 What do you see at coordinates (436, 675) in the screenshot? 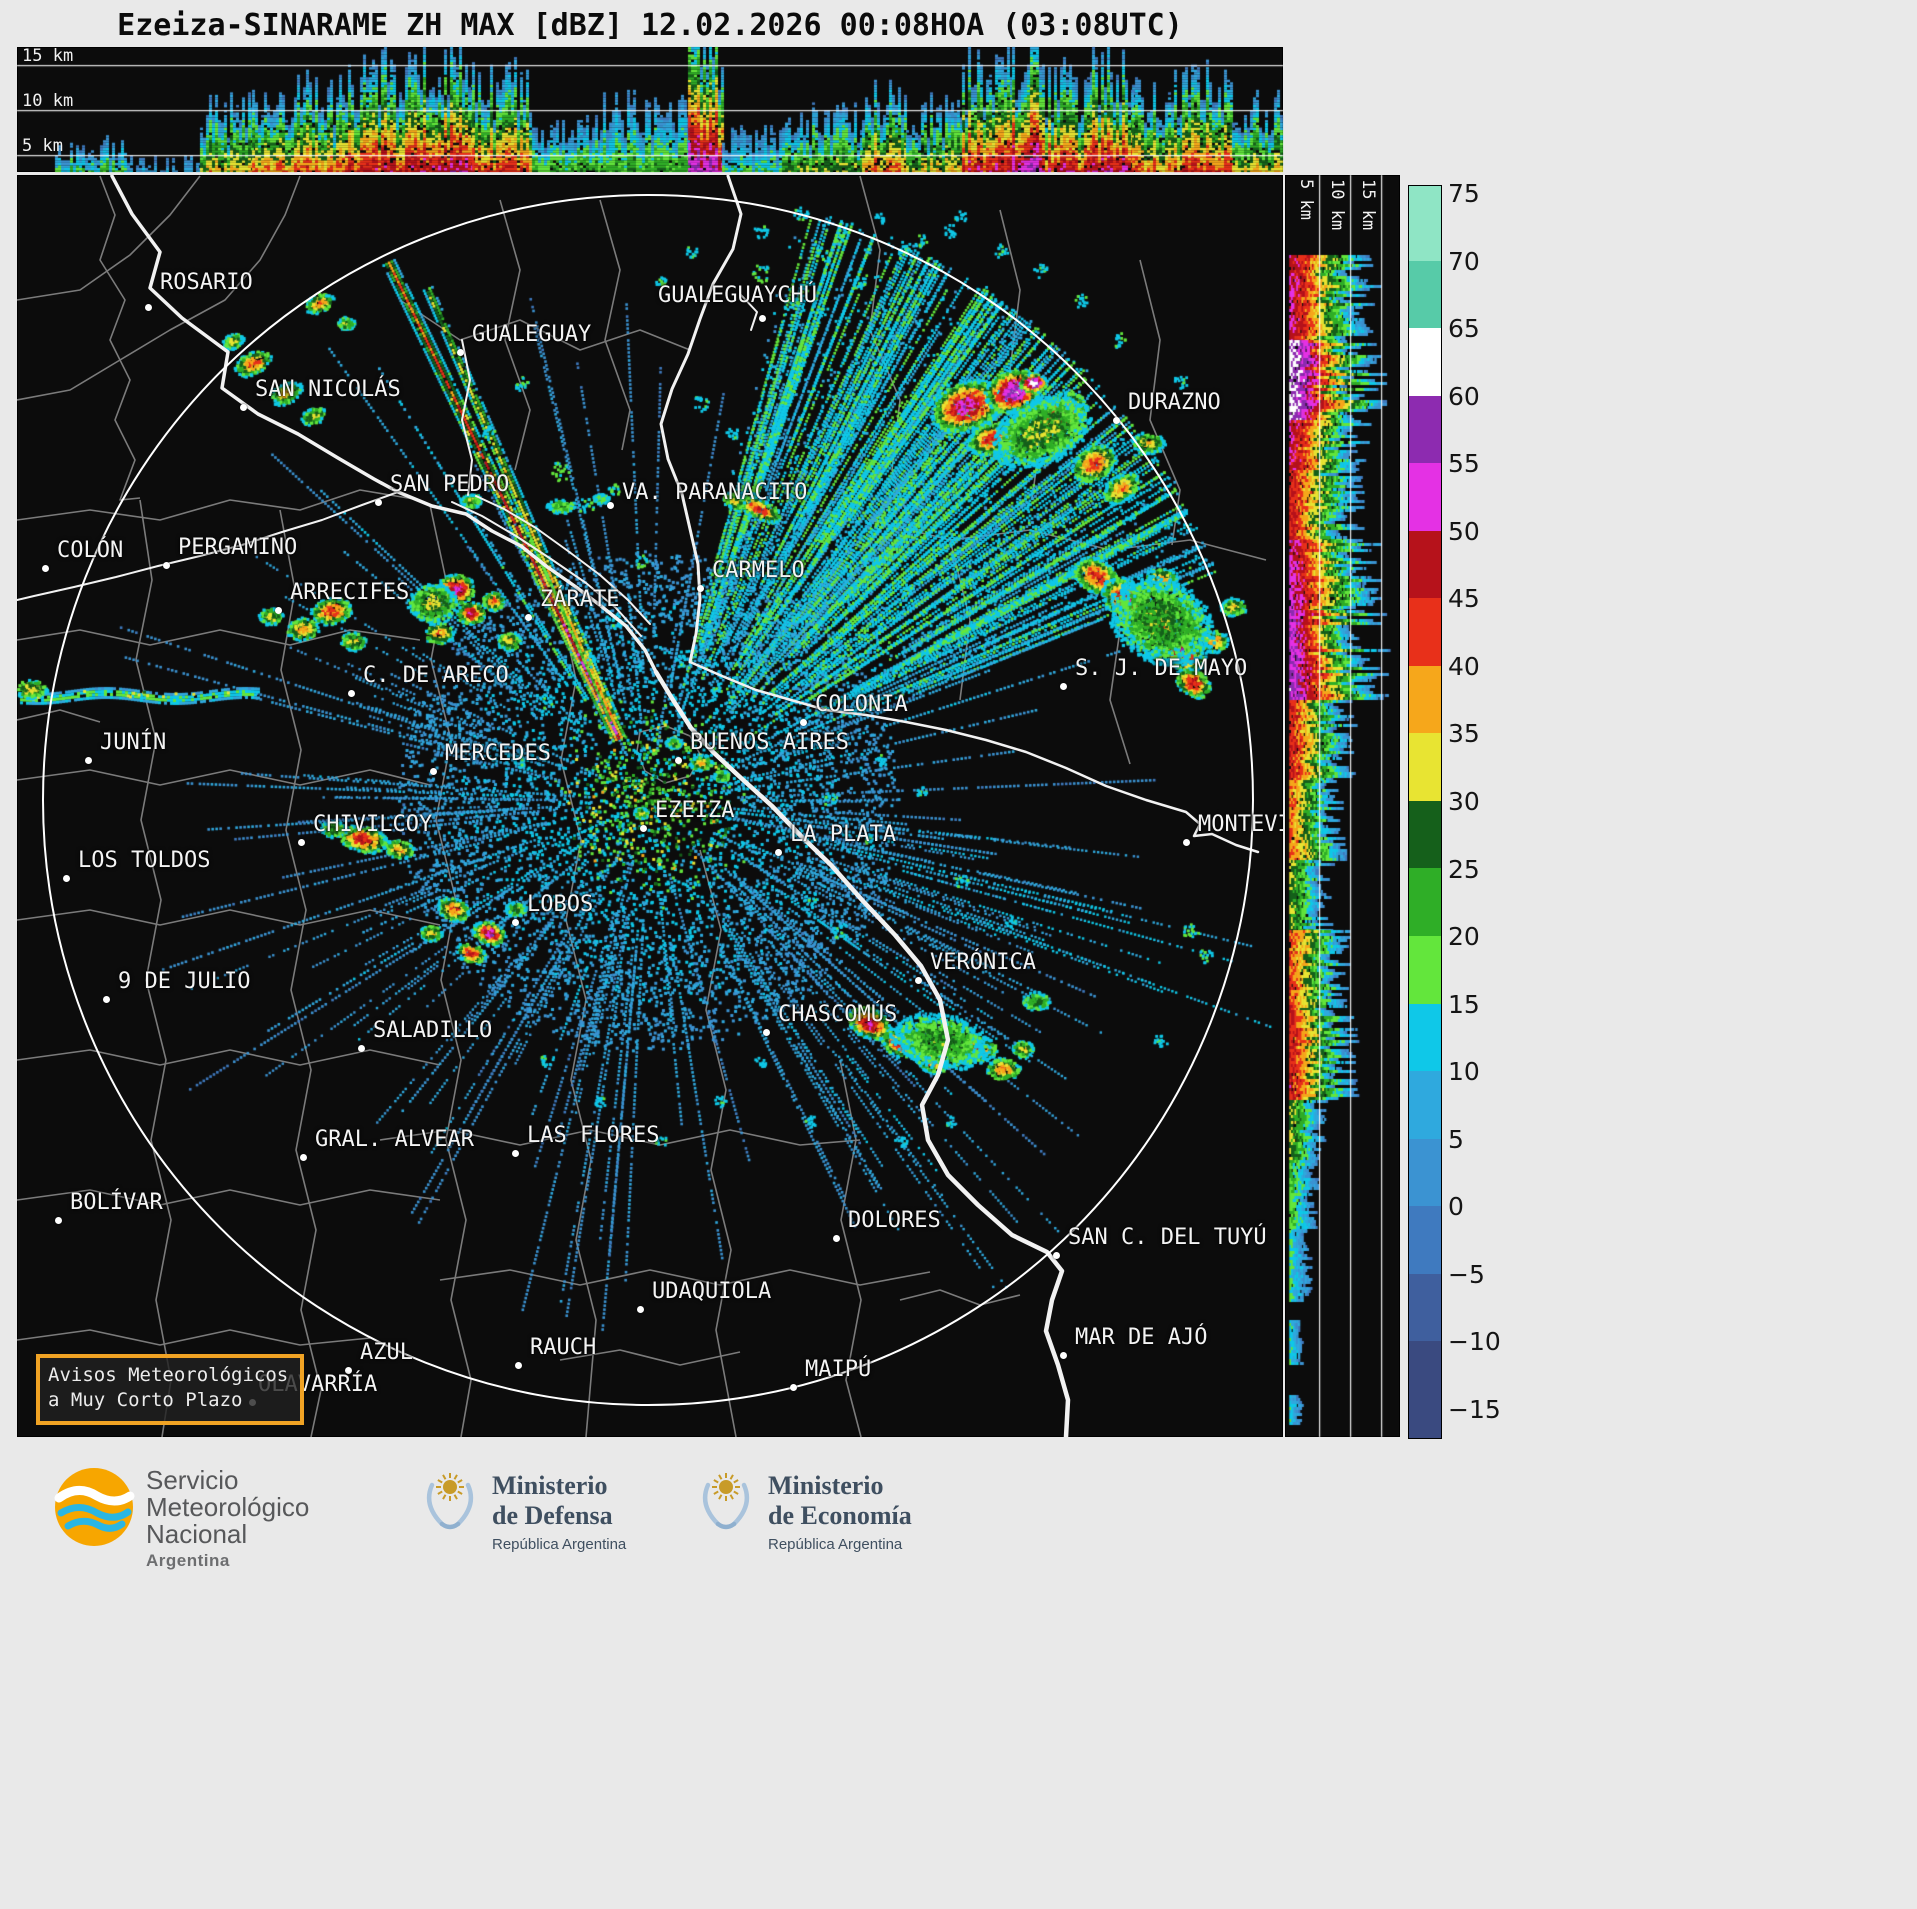
I see `city-label: C. DE ARECO` at bounding box center [436, 675].